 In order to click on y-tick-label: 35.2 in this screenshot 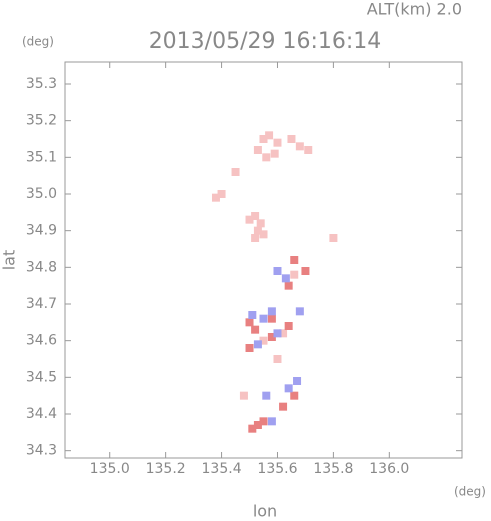, I will do `click(41, 121)`.